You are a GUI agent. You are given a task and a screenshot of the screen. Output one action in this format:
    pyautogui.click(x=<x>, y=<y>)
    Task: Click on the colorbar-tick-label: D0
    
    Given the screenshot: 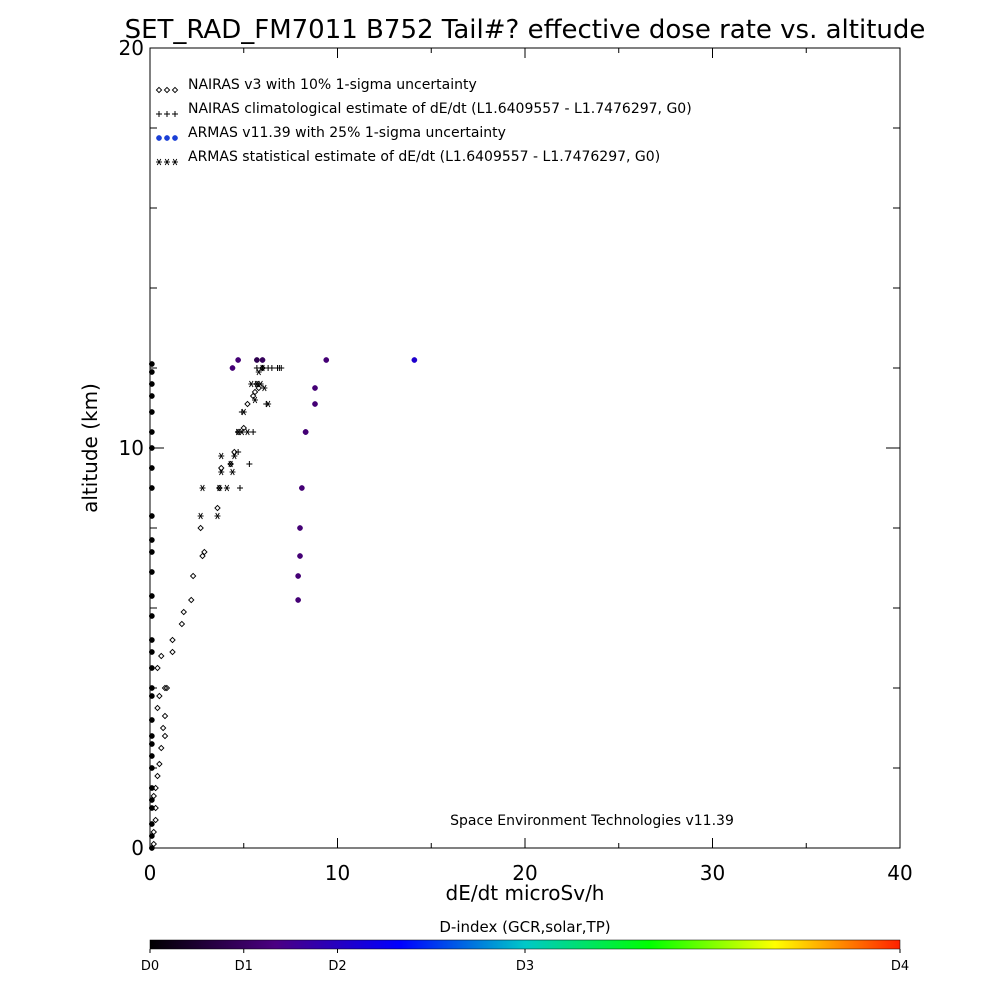 What is the action you would take?
    pyautogui.click(x=150, y=966)
    